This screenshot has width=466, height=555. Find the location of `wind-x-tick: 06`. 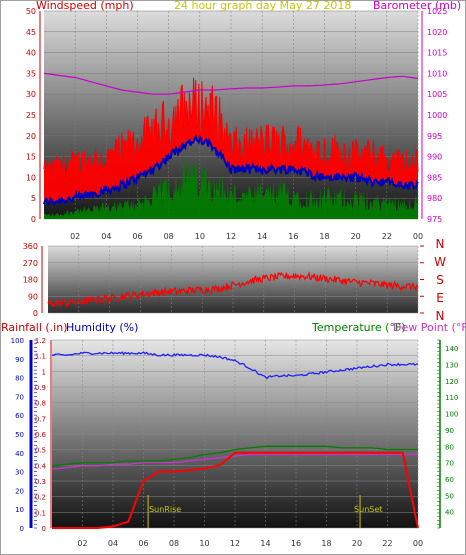

wind-x-tick: 06 is located at coordinates (137, 236).